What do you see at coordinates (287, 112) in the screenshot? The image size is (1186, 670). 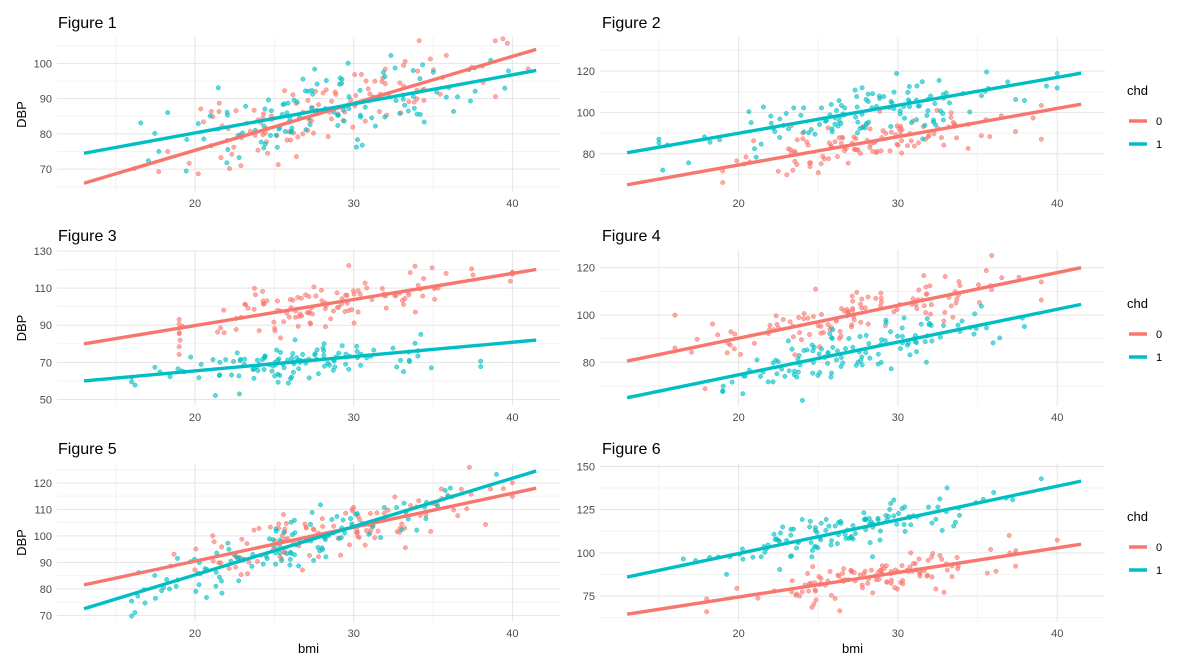 I see `panel-1: 20 30 40 70 80 90 100 Figure 1 DBP` at bounding box center [287, 112].